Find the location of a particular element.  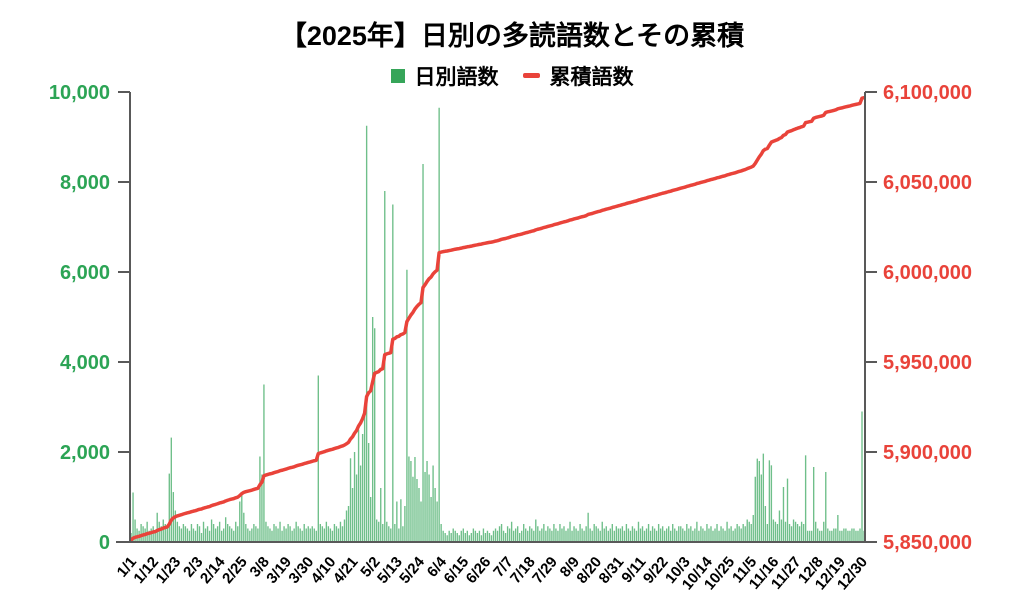

left-axis-tick-label: 2,000 is located at coordinates (85, 453).